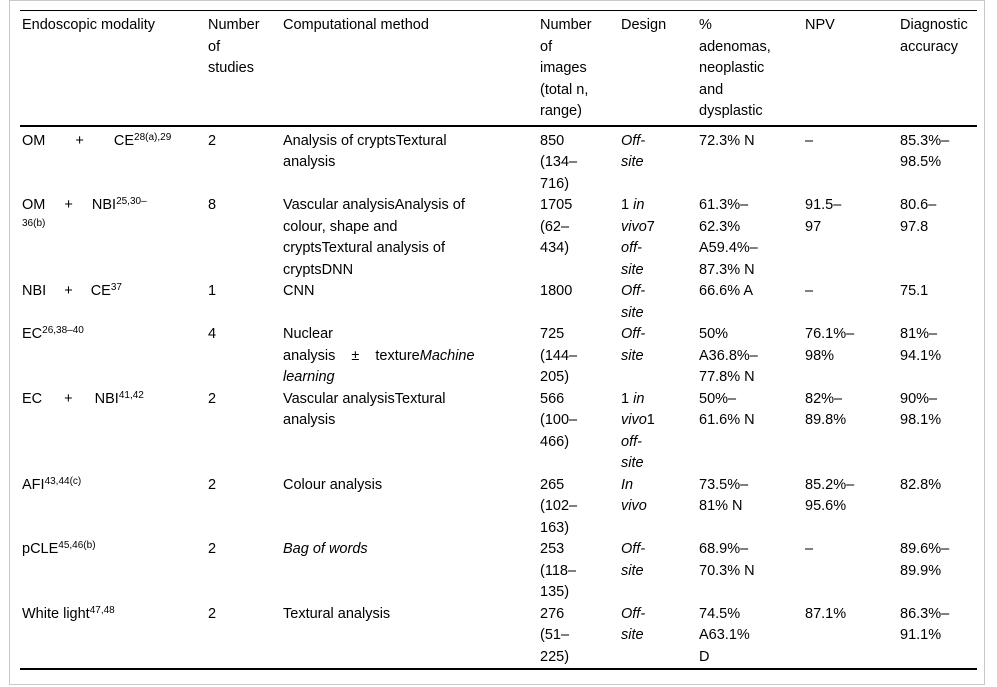 Image resolution: width=997 pixels, height=687 pixels. I want to click on text-run: 73.5%–, so click(724, 484).